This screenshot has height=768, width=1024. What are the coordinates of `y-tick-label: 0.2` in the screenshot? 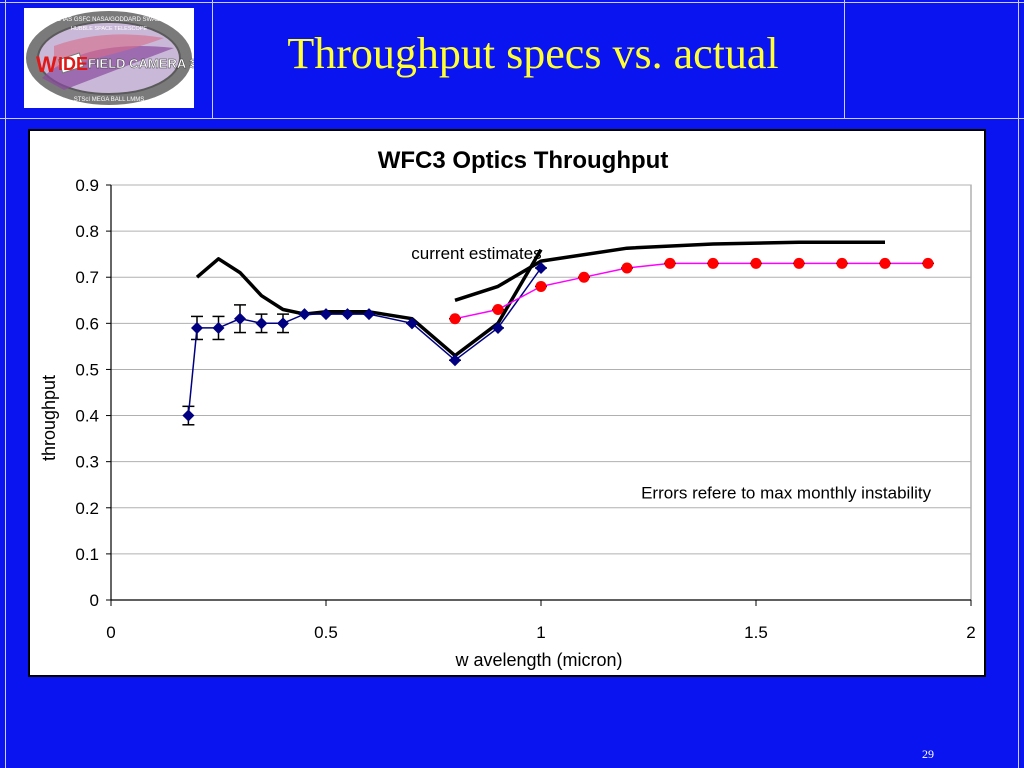 It's located at (87, 508).